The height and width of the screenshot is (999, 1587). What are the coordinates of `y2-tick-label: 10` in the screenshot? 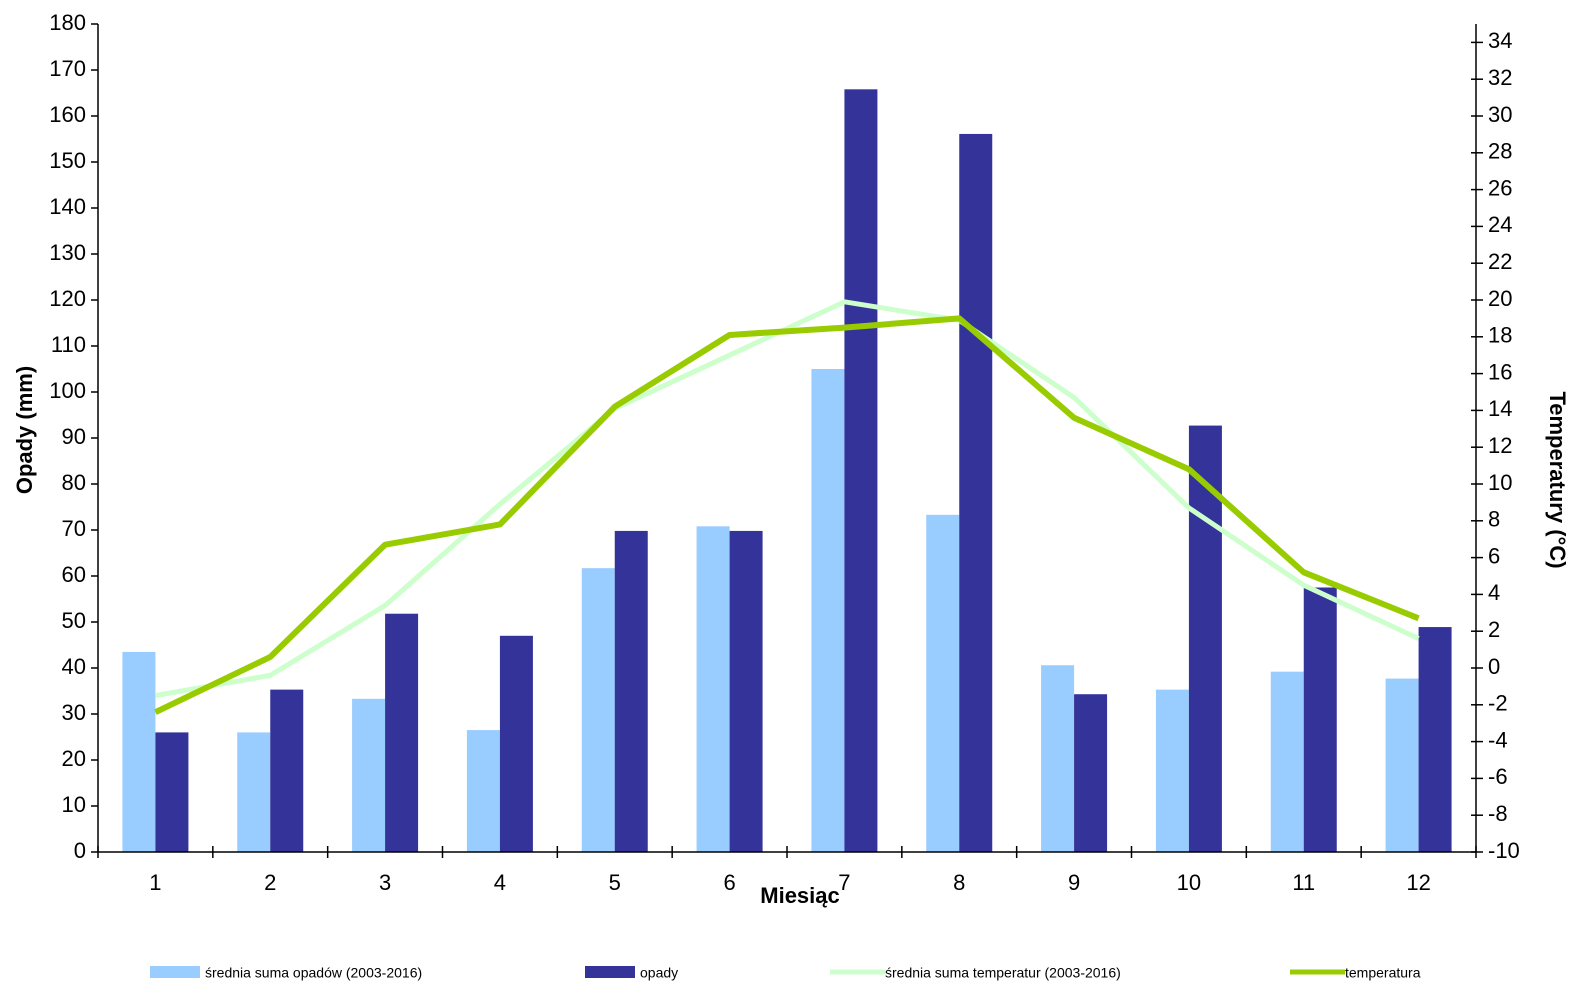 It's located at (1500, 482).